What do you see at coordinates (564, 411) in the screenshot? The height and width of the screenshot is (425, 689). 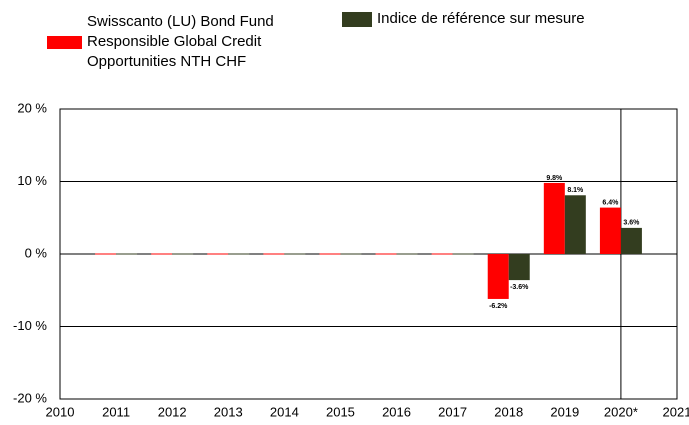 I see `x-tick-label: 2019` at bounding box center [564, 411].